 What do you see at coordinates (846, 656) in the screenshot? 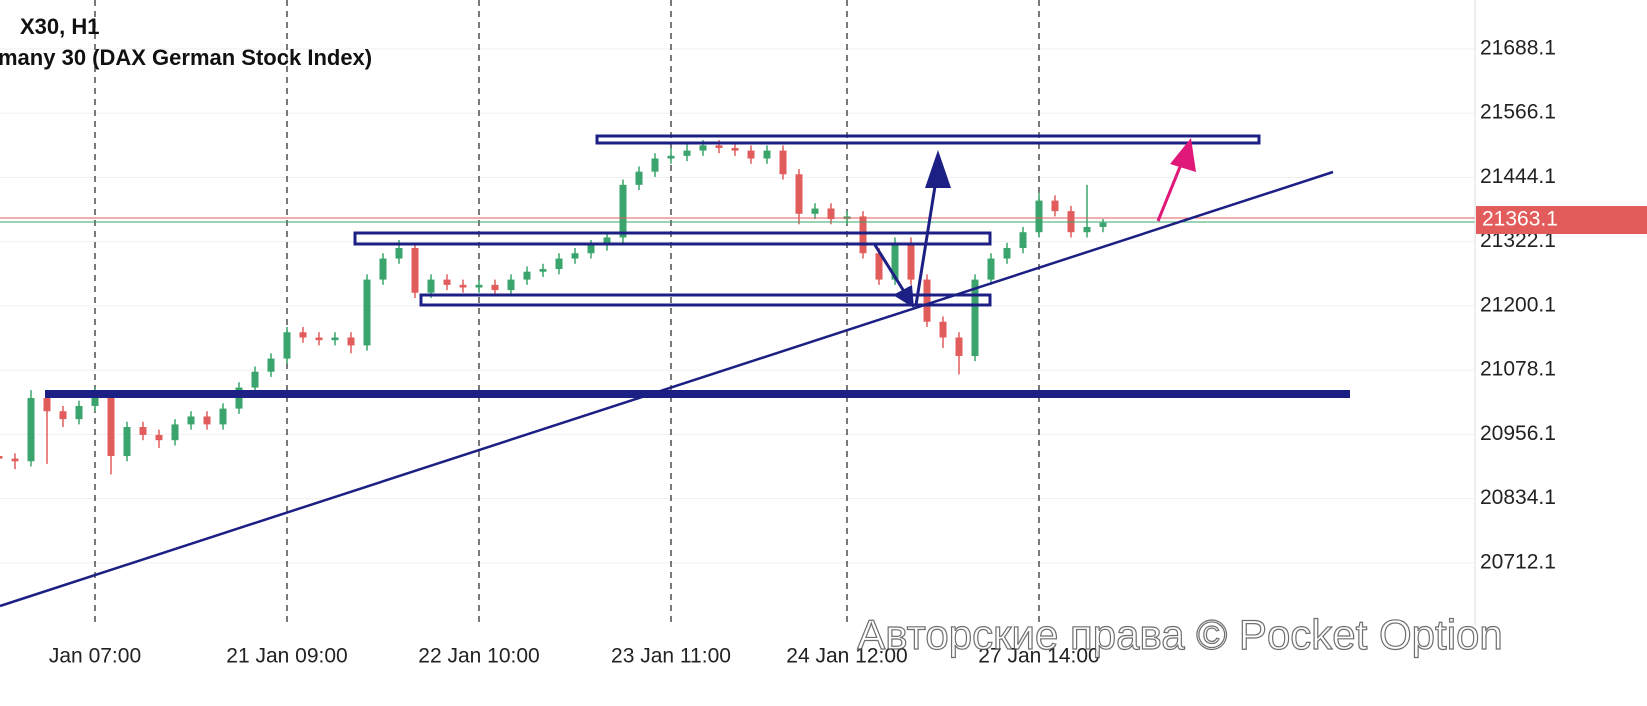
I see `x-tick-label: 24 Jan 12:00` at bounding box center [846, 656].